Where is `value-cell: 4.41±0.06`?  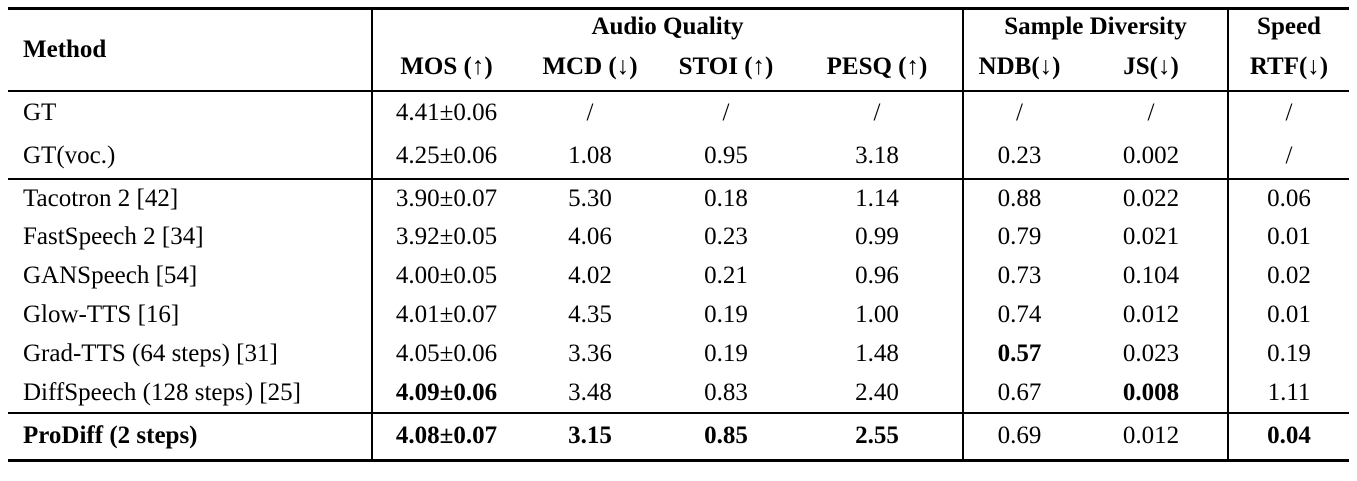 value-cell: 4.41±0.06 is located at coordinates (445, 112).